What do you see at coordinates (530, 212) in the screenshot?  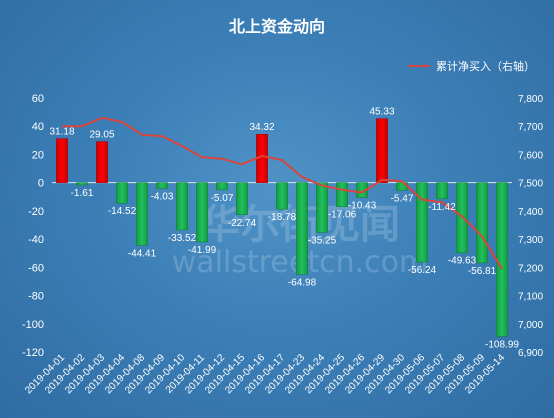 I see `y2-tick-label: 7,400` at bounding box center [530, 212].